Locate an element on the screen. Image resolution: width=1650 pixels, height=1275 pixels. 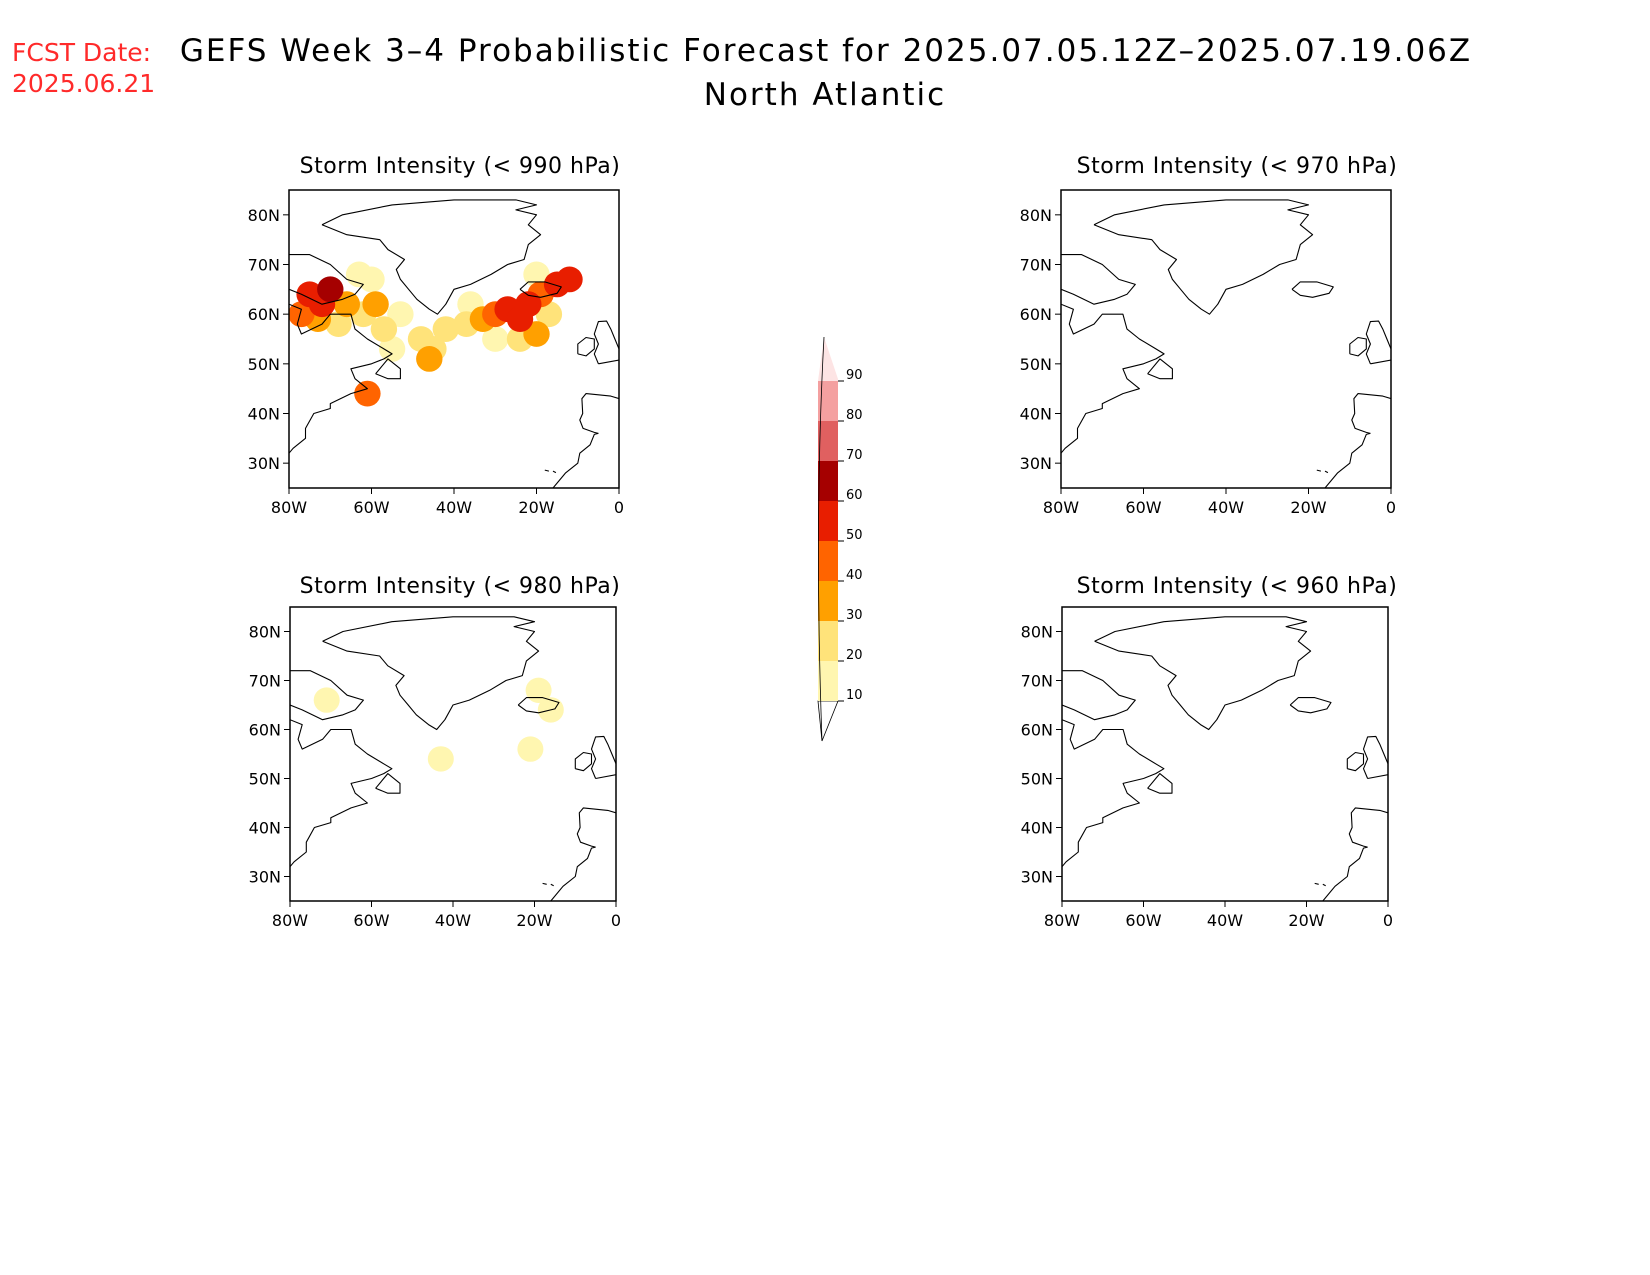
colorbar-label: 20 is located at coordinates (854, 655).